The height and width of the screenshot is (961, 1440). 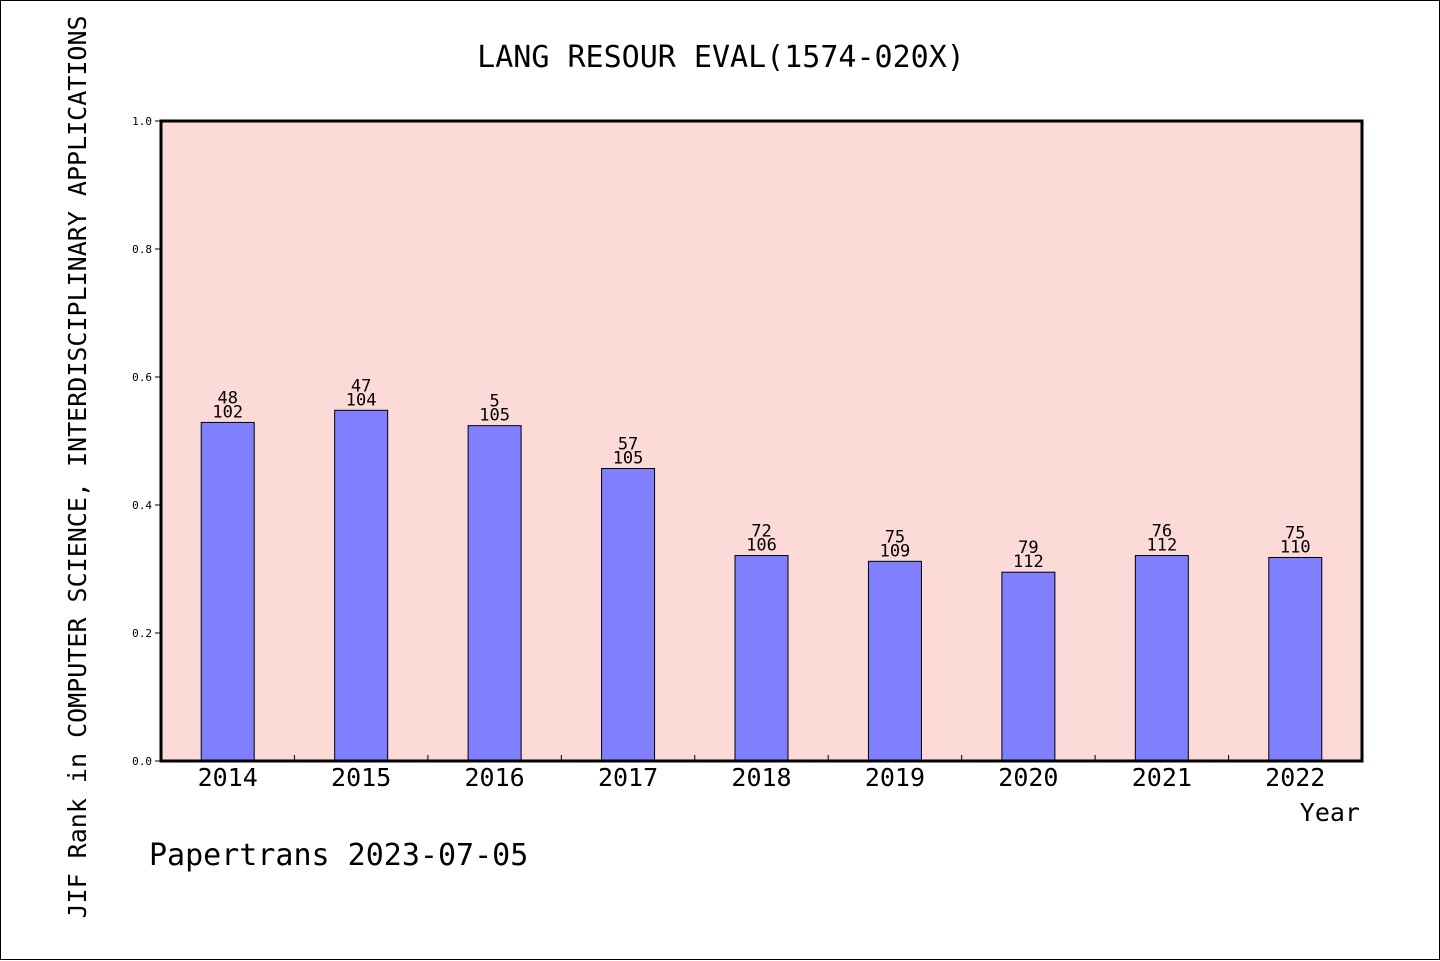 What do you see at coordinates (142, 377) in the screenshot?
I see `y-tick-label: 0.6` at bounding box center [142, 377].